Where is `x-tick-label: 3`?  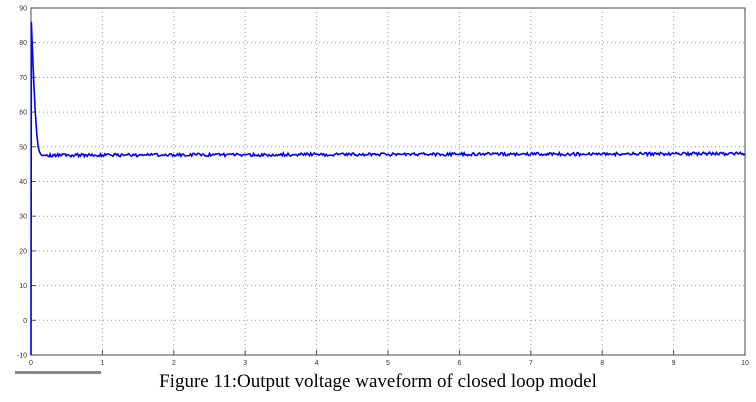
x-tick-label: 3 is located at coordinates (245, 363).